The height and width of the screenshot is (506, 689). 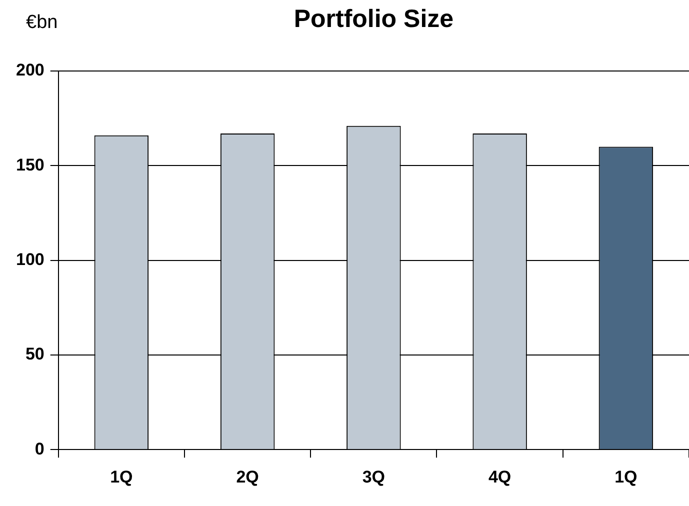 I want to click on y-tick-label: 0, so click(x=39, y=448).